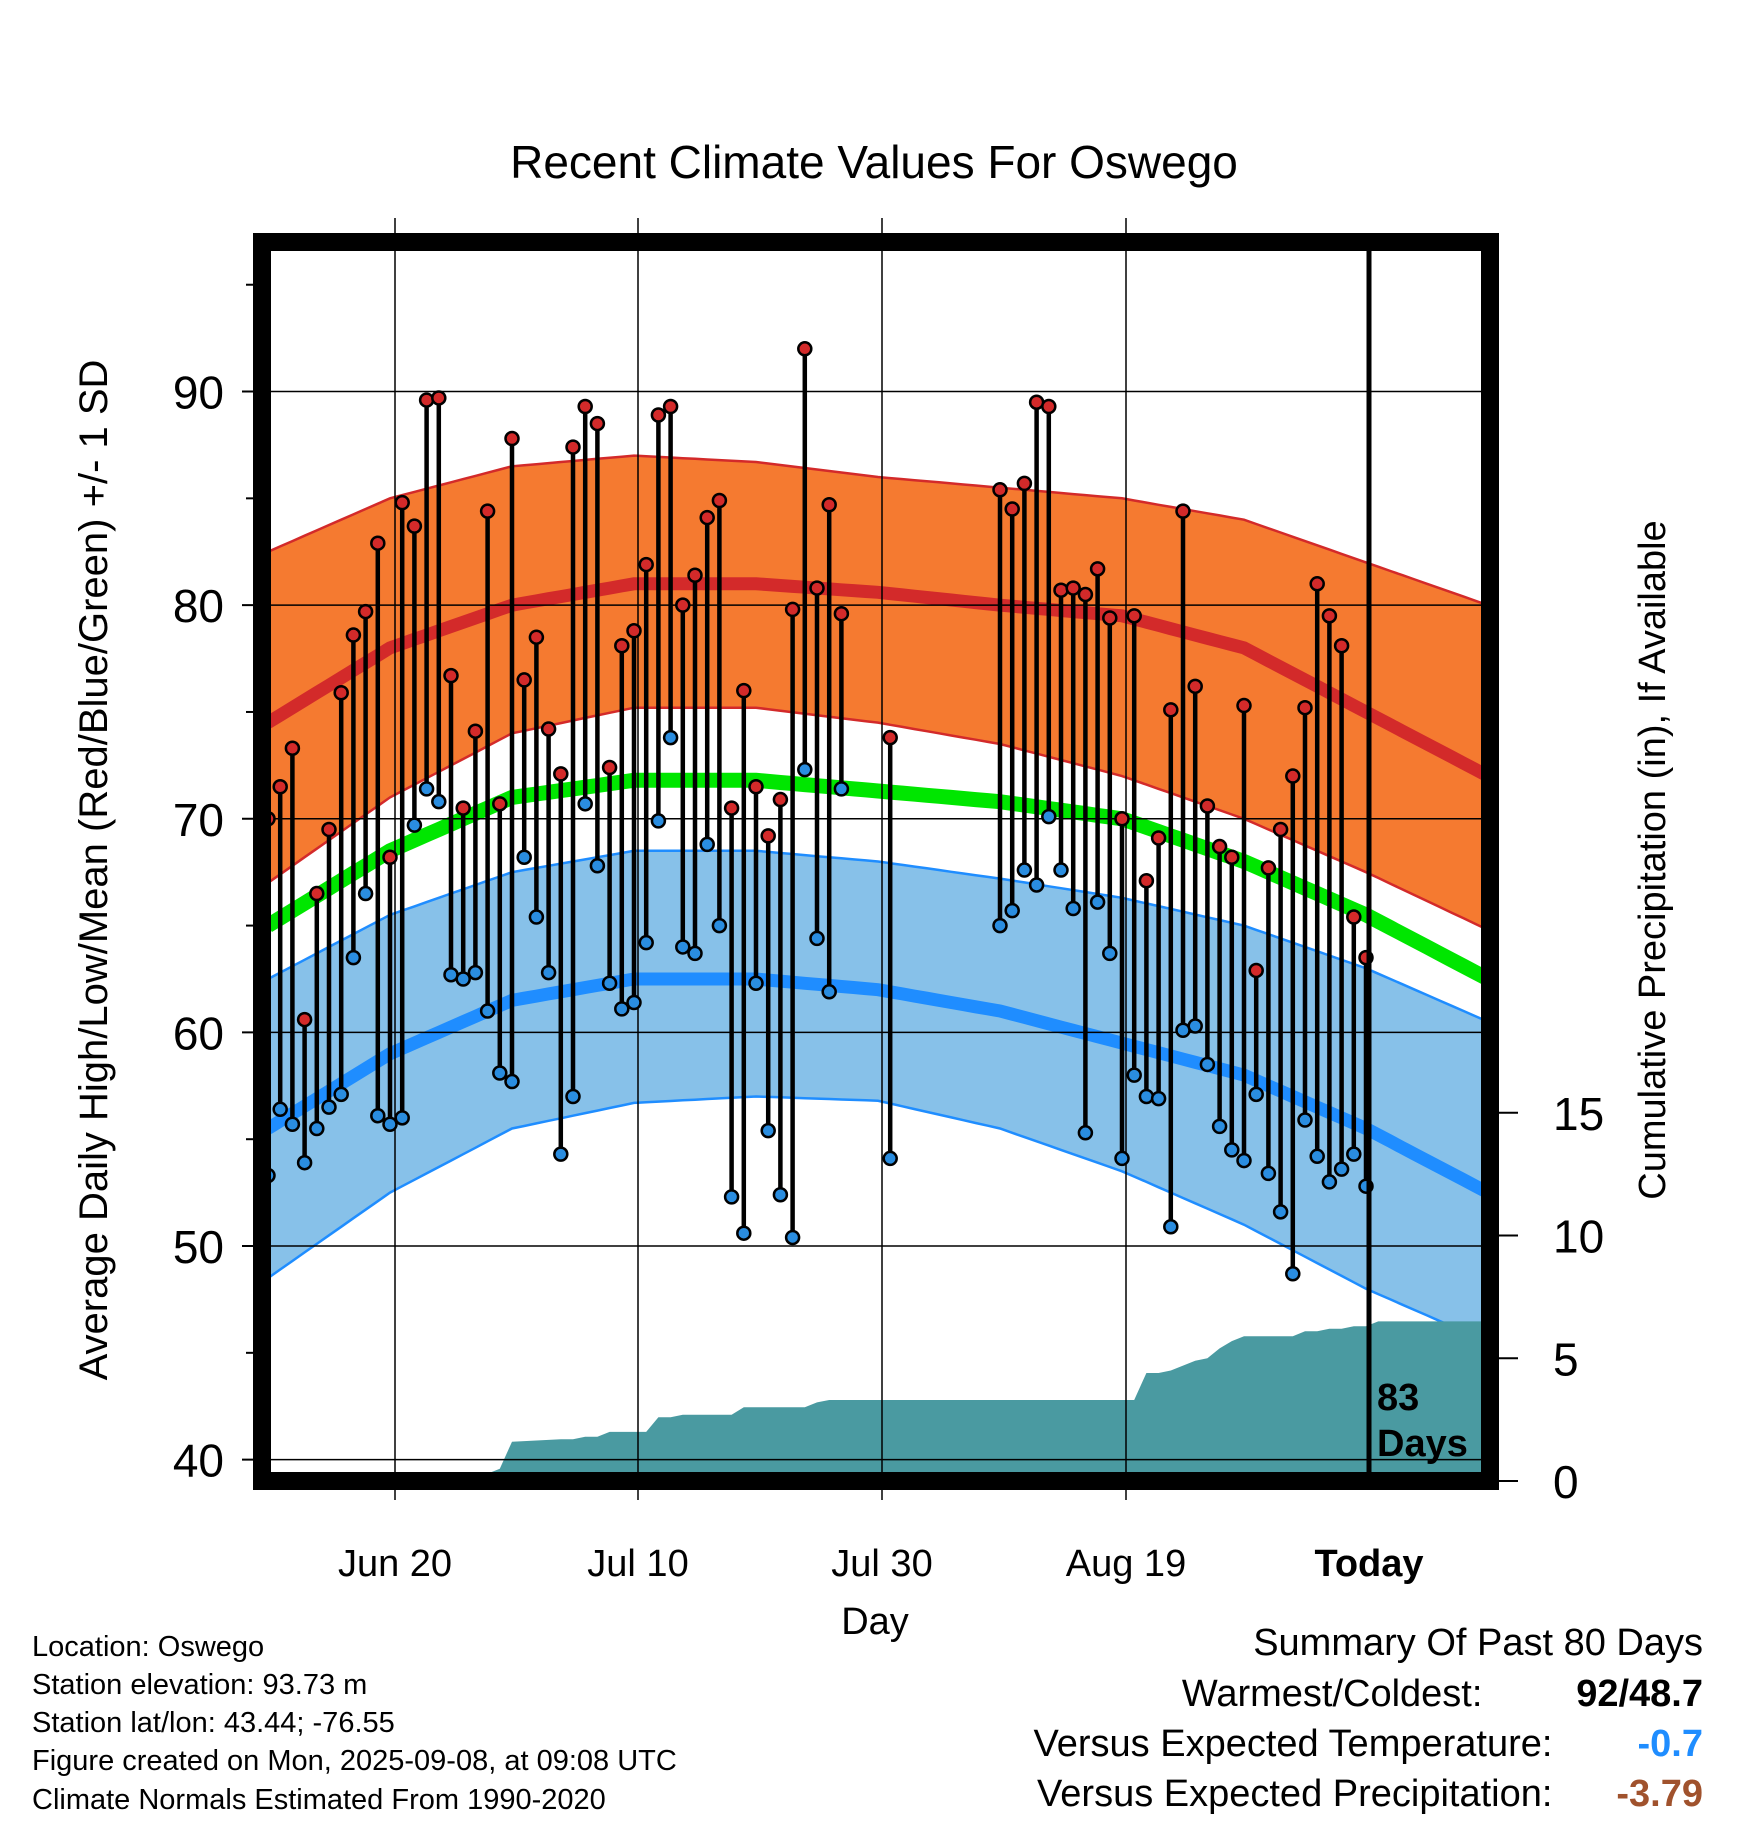 This screenshot has height=1828, width=1748. Describe the element at coordinates (1398, 1398) in the screenshot. I see `today-days-number: 83` at that location.